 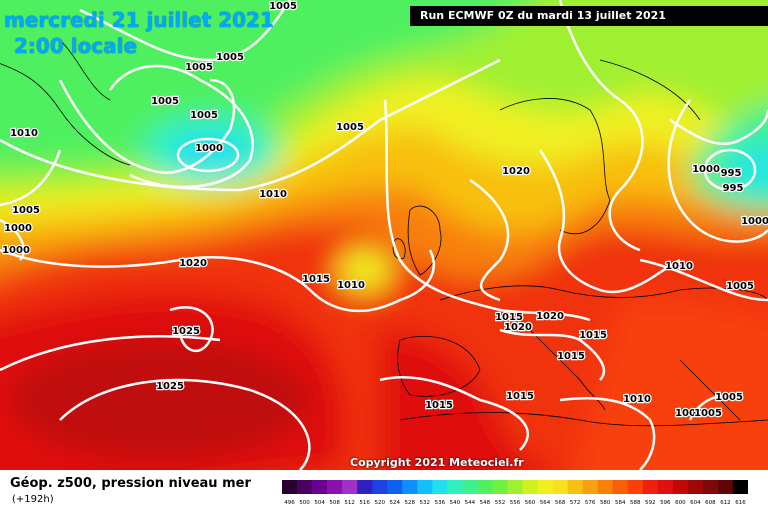 What do you see at coordinates (394, 503) in the screenshot?
I see `scale-label: 524` at bounding box center [394, 503].